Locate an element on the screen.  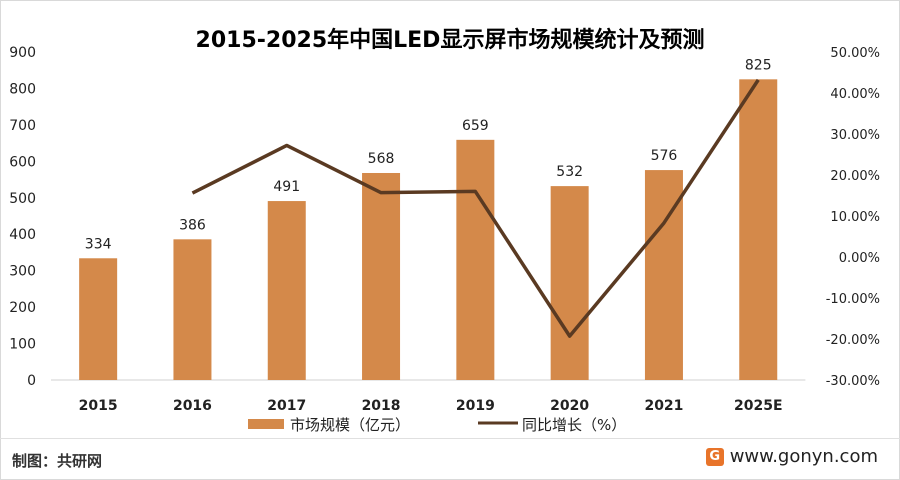
chart-title: 2015-2025年中国LED显示屏市场规模统计及预测 is located at coordinates (450, 40).